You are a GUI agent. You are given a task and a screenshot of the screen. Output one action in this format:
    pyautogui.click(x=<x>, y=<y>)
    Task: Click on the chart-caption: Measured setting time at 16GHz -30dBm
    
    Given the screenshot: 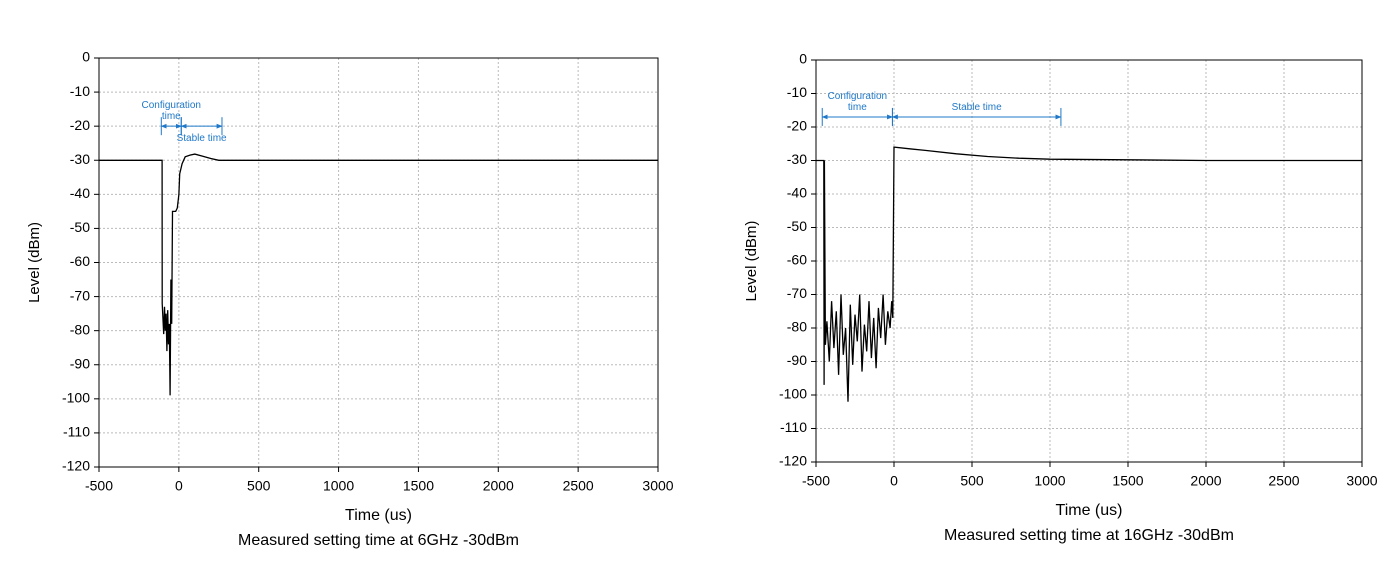 What is the action you would take?
    pyautogui.click(x=1089, y=535)
    